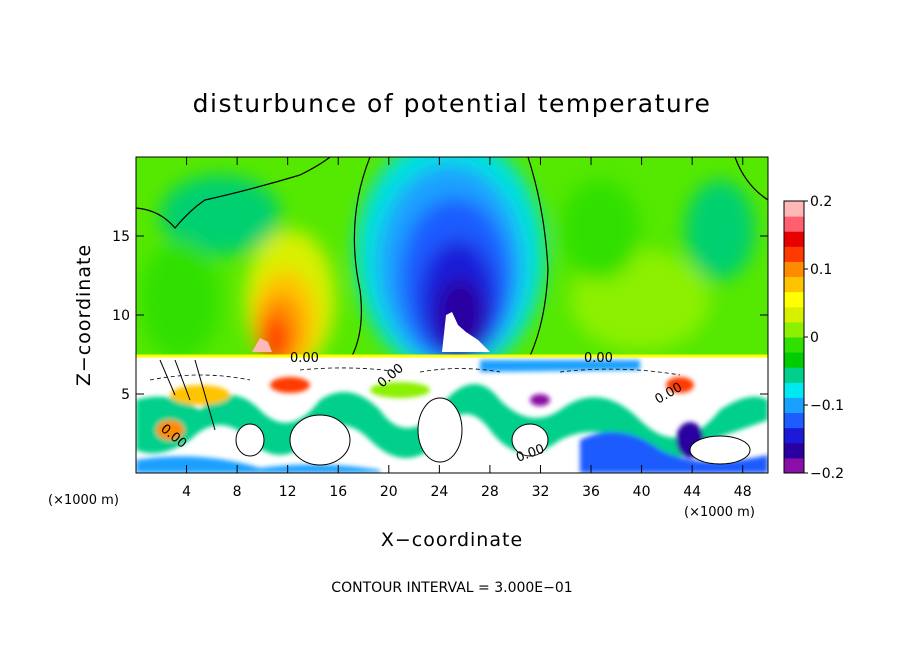 The width and height of the screenshot is (904, 654). Describe the element at coordinates (452, 103) in the screenshot. I see `chart-title: disturbunce of potential temperature` at that location.